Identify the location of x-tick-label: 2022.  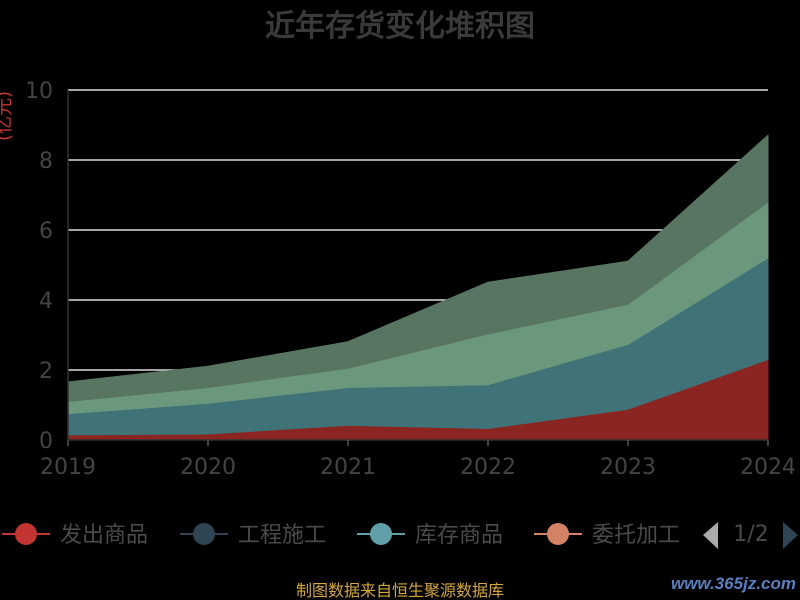
(488, 467).